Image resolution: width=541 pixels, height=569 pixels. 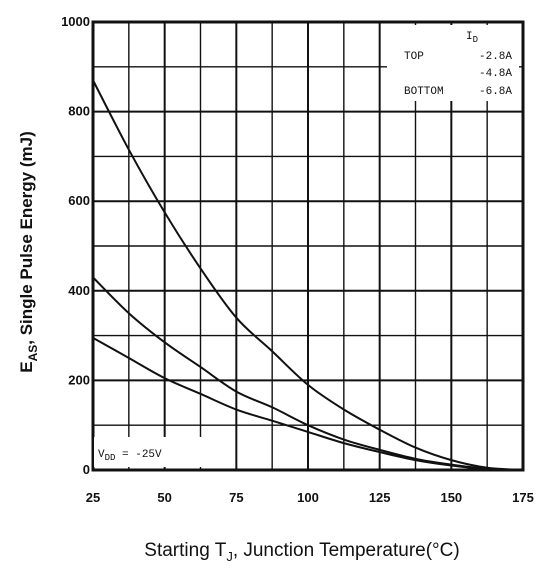 What do you see at coordinates (79, 111) in the screenshot?
I see `y-tick-label: 800` at bounding box center [79, 111].